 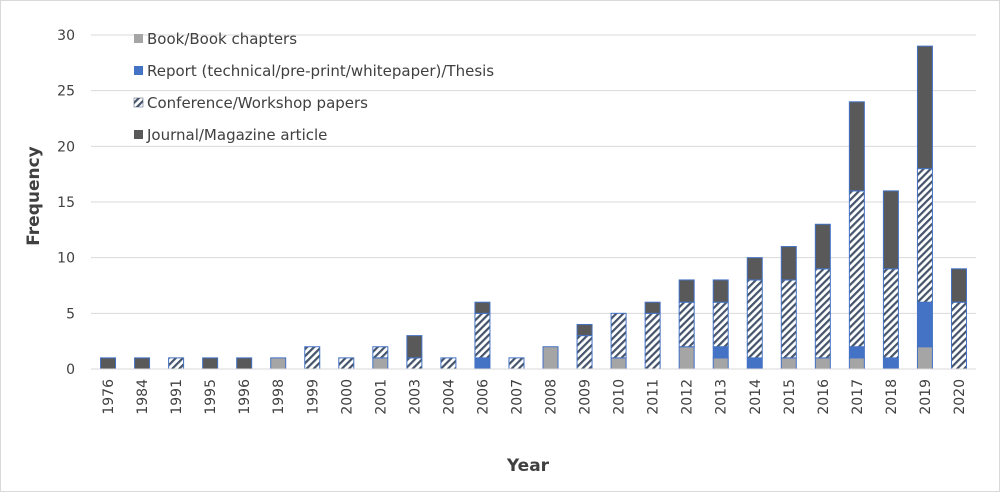 I want to click on x-tick-label: 1995, so click(x=211, y=397).